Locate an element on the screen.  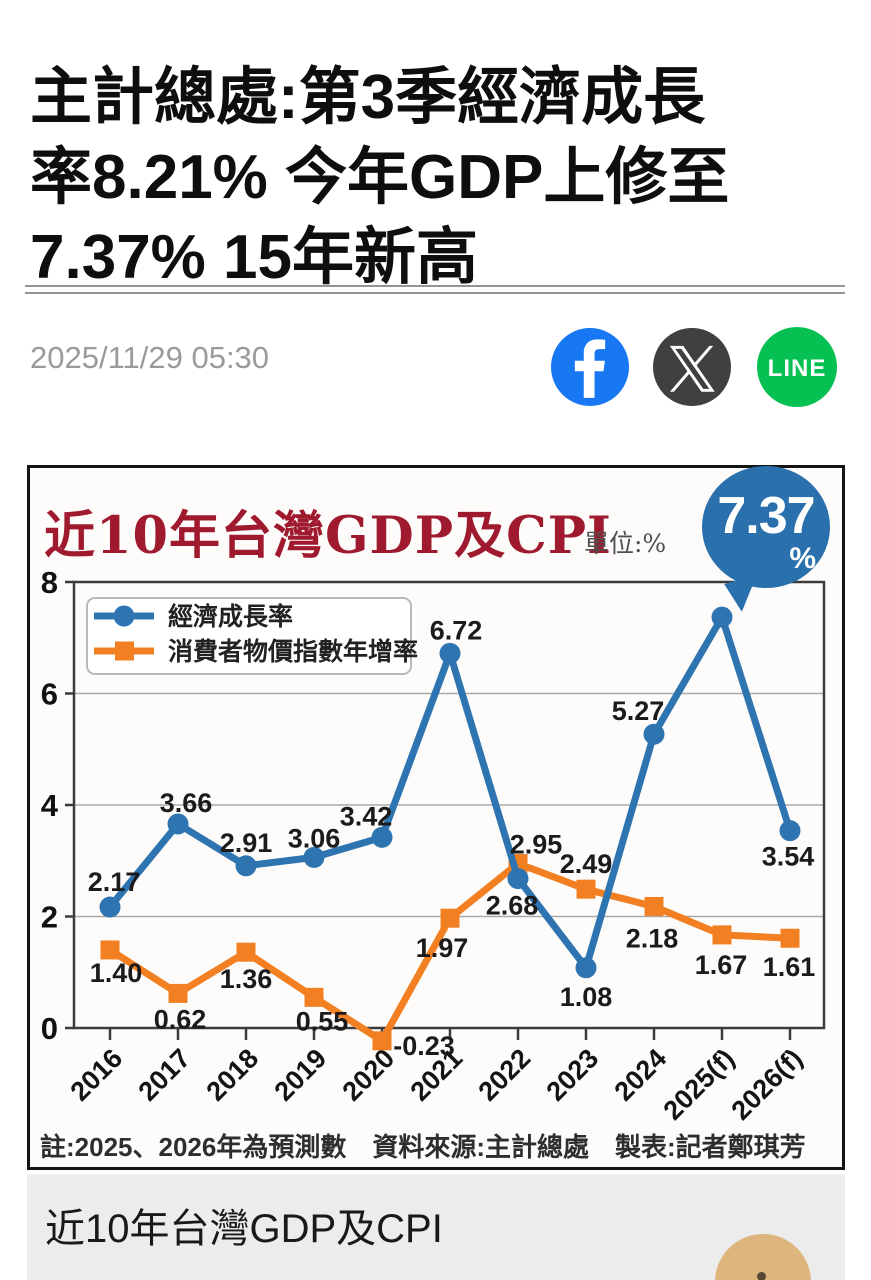
facebook-share-button is located at coordinates (590, 367).